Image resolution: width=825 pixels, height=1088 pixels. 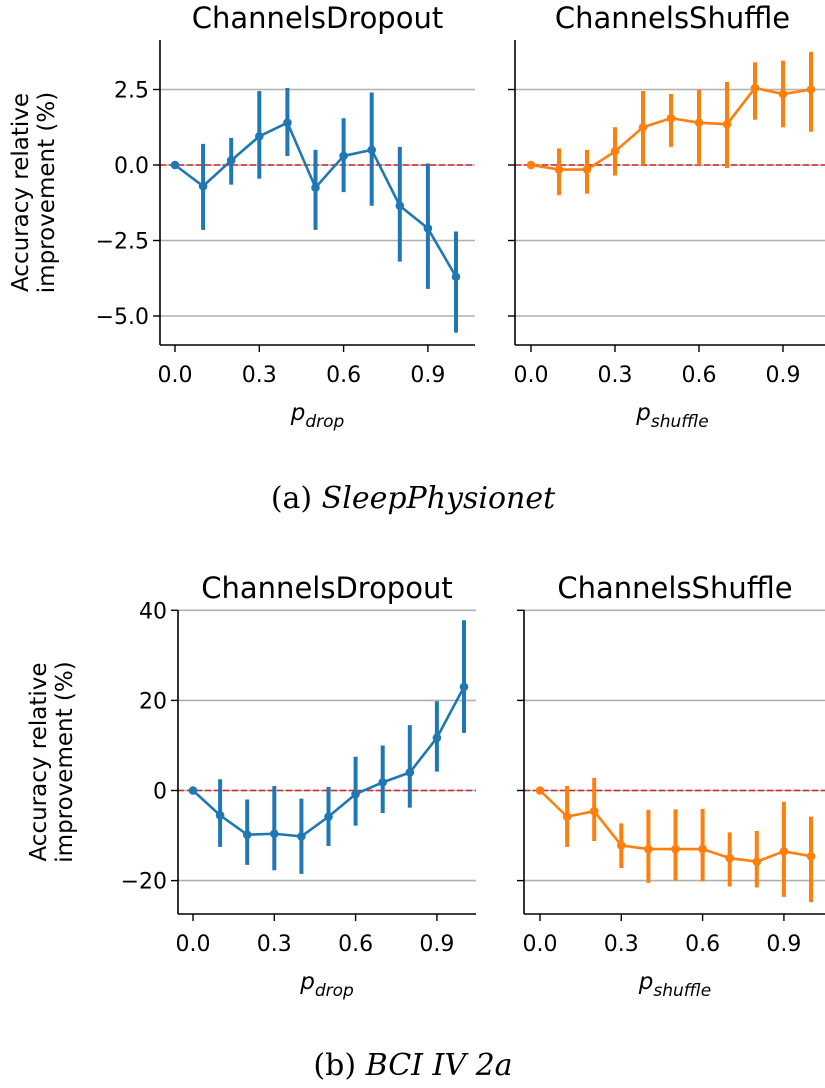 I want to click on caption-b-name: BCI IV 2a, so click(x=439, y=1065).